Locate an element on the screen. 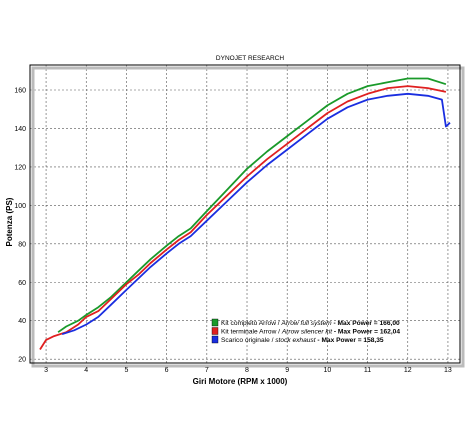 The image size is (470, 440). x-tick-label: 6 is located at coordinates (167, 370).